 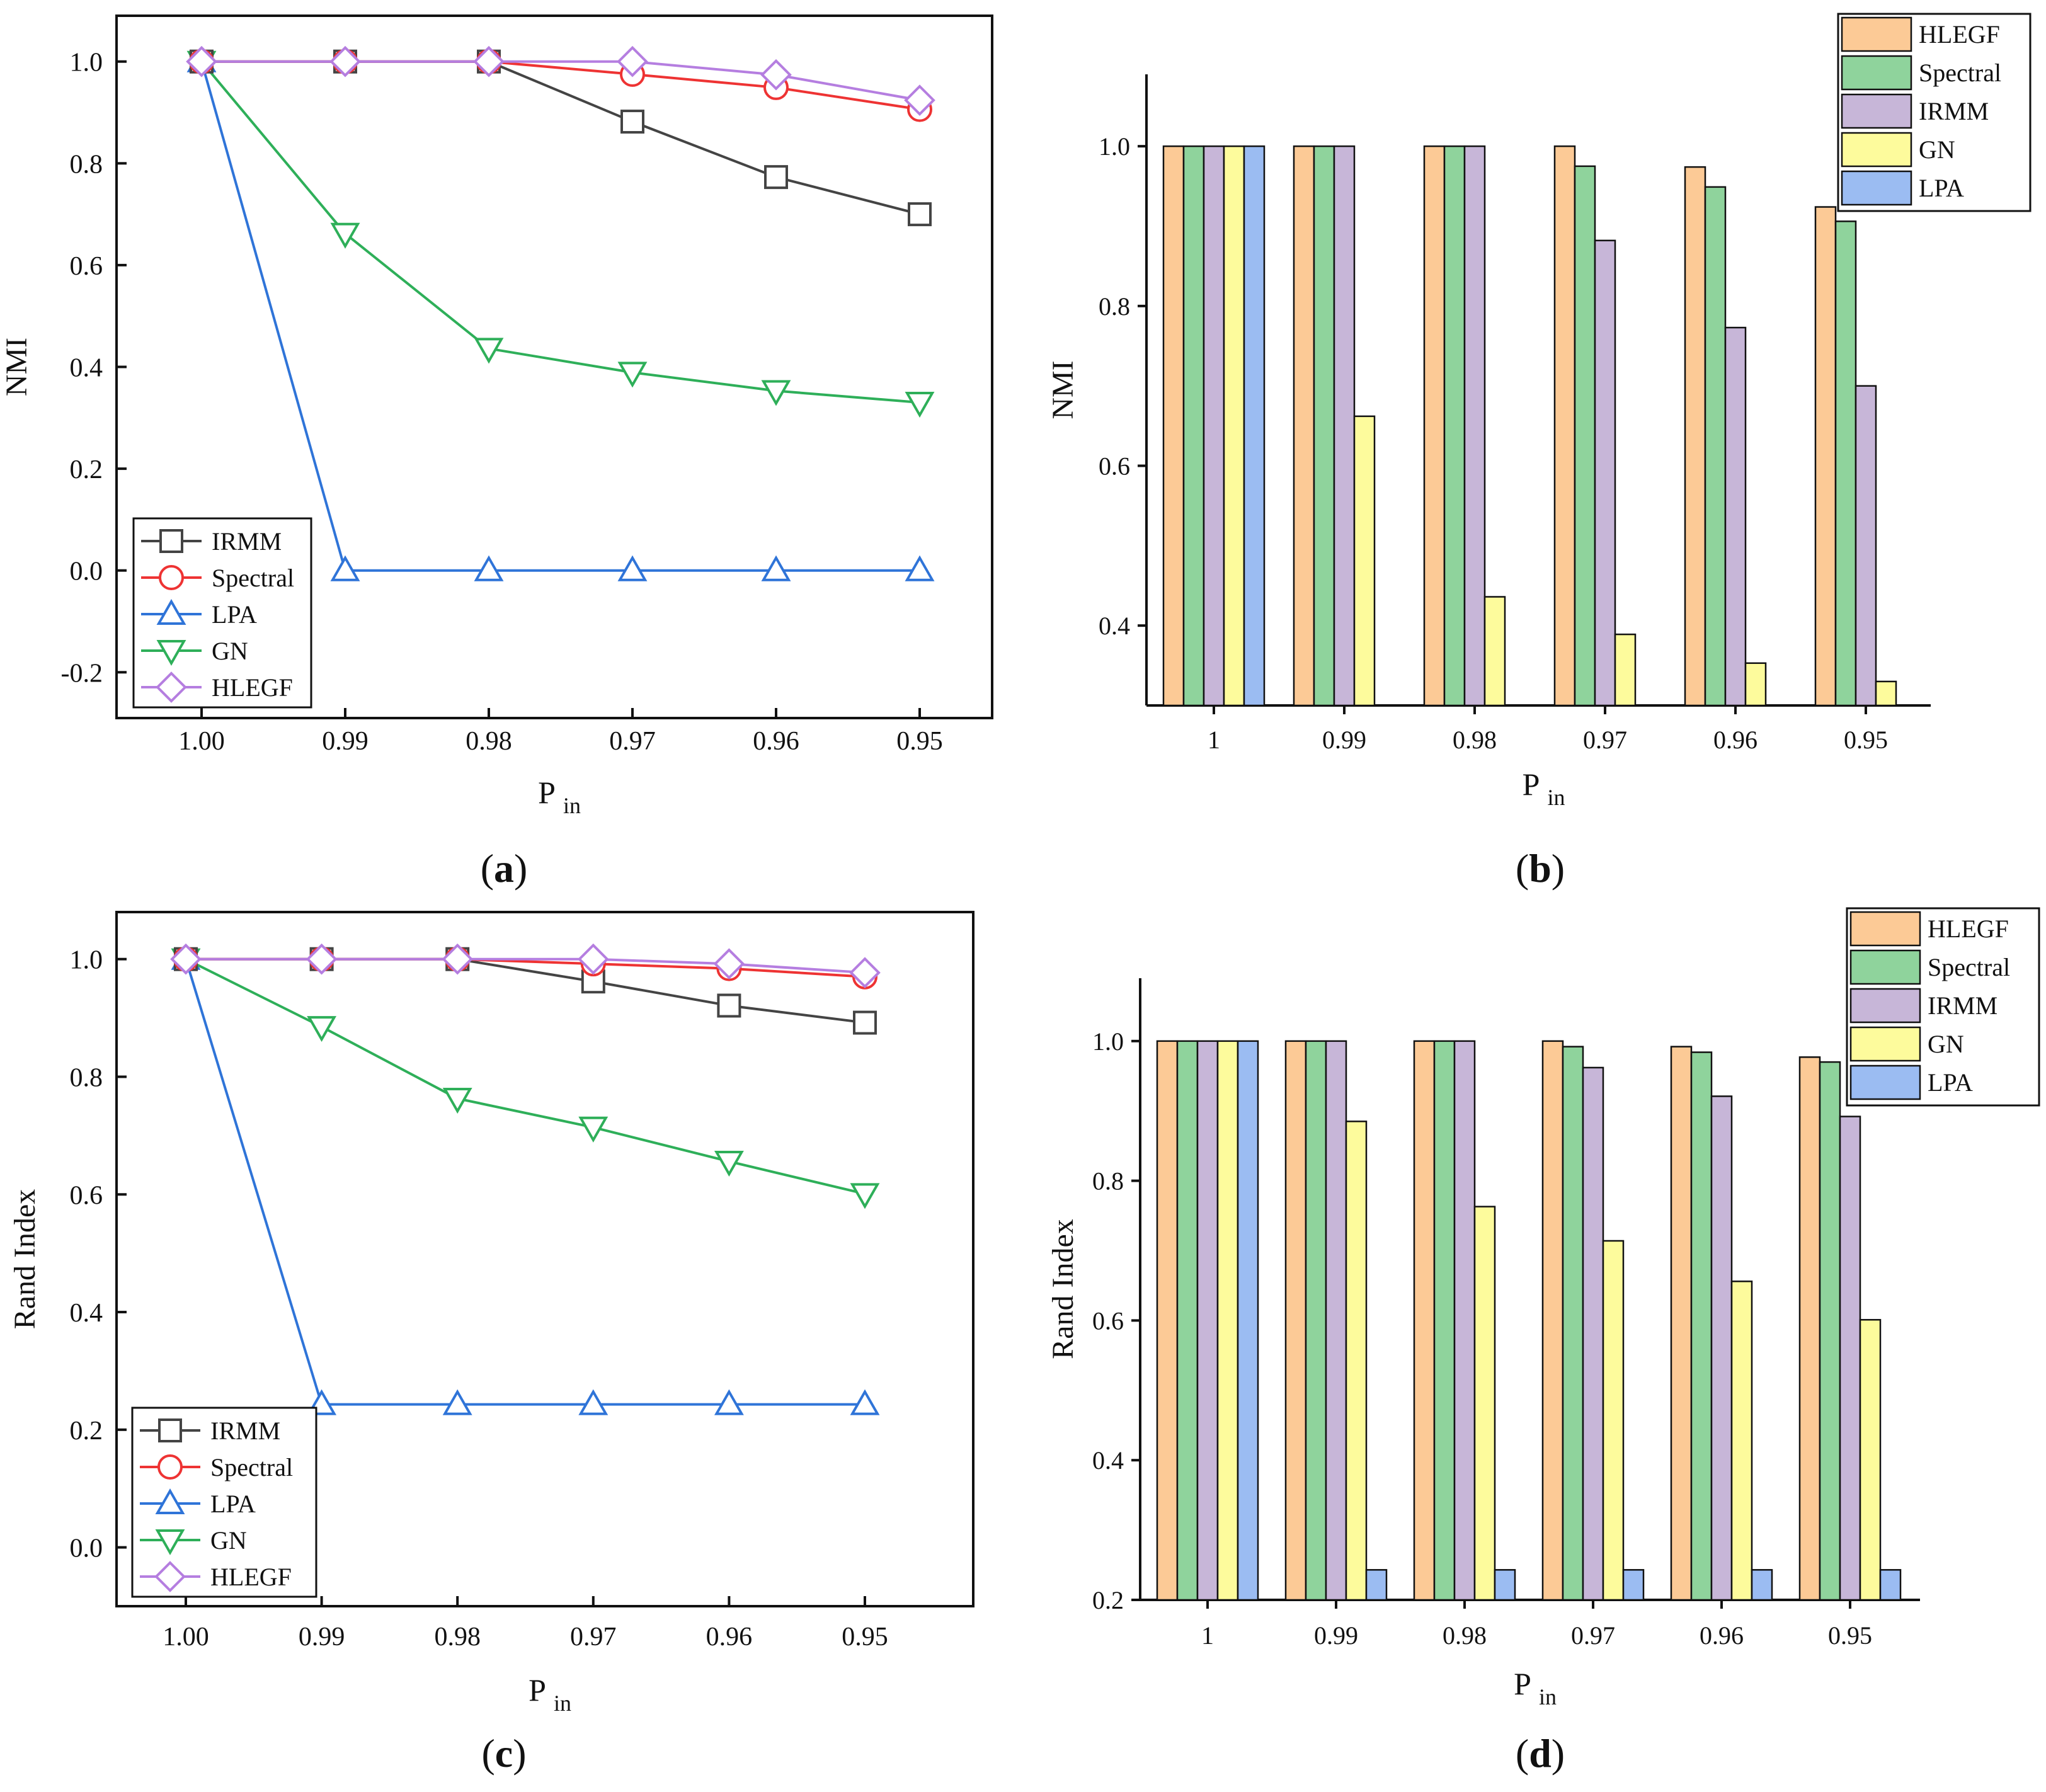 I want to click on panel-d-caption-letter: d, so click(x=1540, y=1753).